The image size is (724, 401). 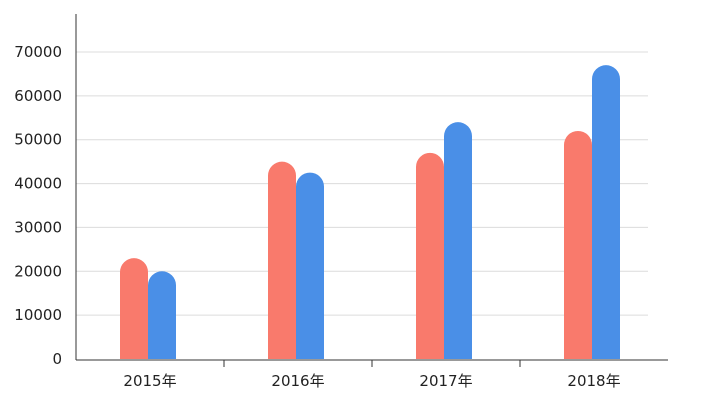 What do you see at coordinates (149, 381) in the screenshot?
I see `x-category-label: 2015年` at bounding box center [149, 381].